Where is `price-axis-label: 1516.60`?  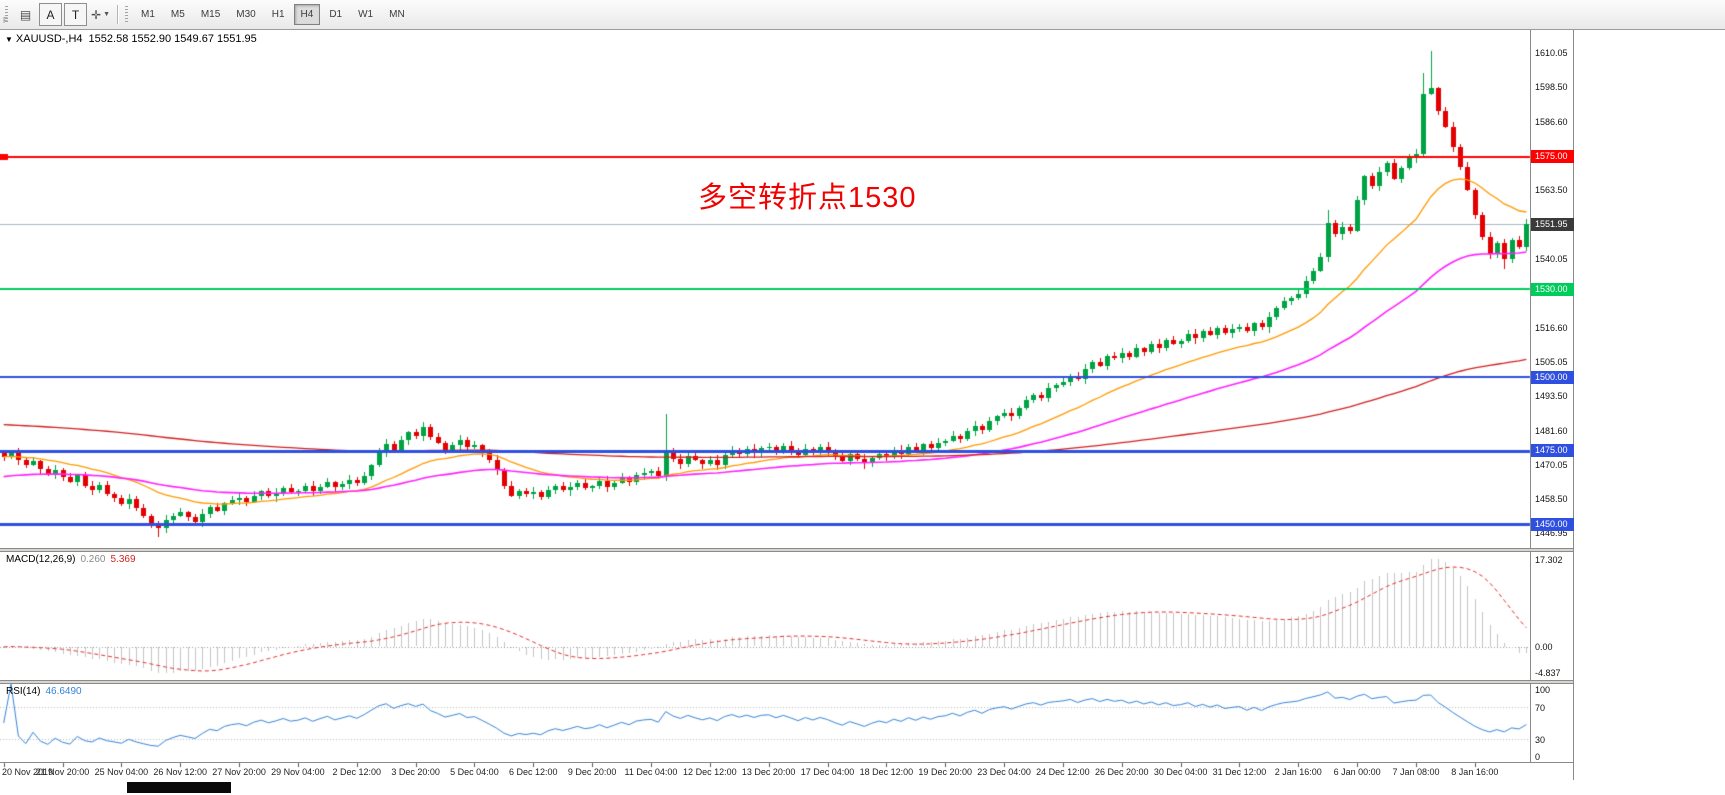
price-axis-label: 1516.60 is located at coordinates (1551, 328).